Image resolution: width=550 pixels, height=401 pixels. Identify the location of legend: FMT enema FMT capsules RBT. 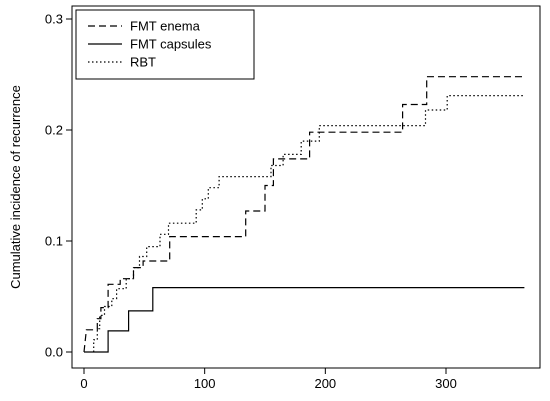
(165, 44).